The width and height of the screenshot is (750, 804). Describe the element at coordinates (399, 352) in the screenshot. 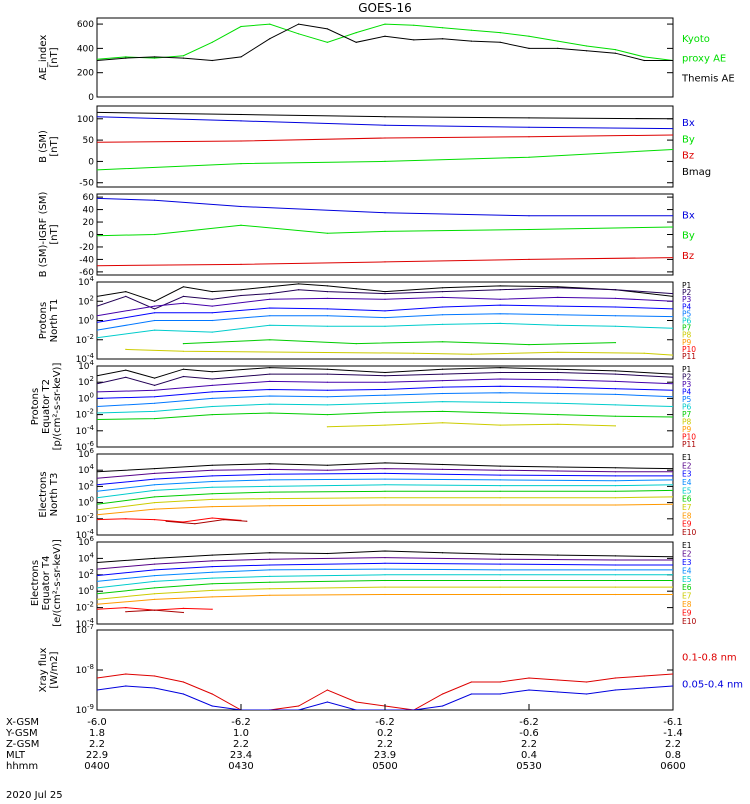

I see `series-line-p8` at that location.